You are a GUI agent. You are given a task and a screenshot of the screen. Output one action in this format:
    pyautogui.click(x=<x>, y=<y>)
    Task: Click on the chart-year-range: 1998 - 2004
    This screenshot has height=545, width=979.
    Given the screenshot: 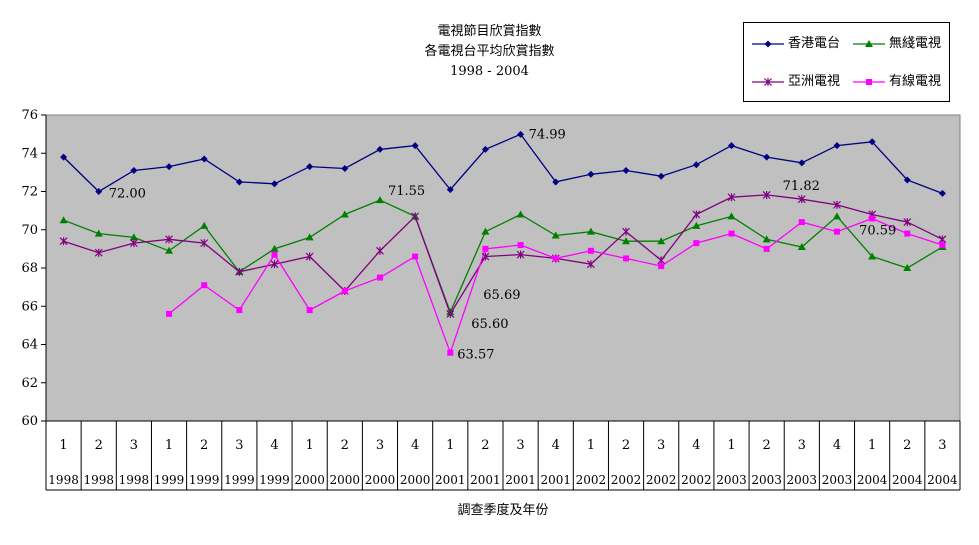 What is the action you would take?
    pyautogui.click(x=489, y=71)
    